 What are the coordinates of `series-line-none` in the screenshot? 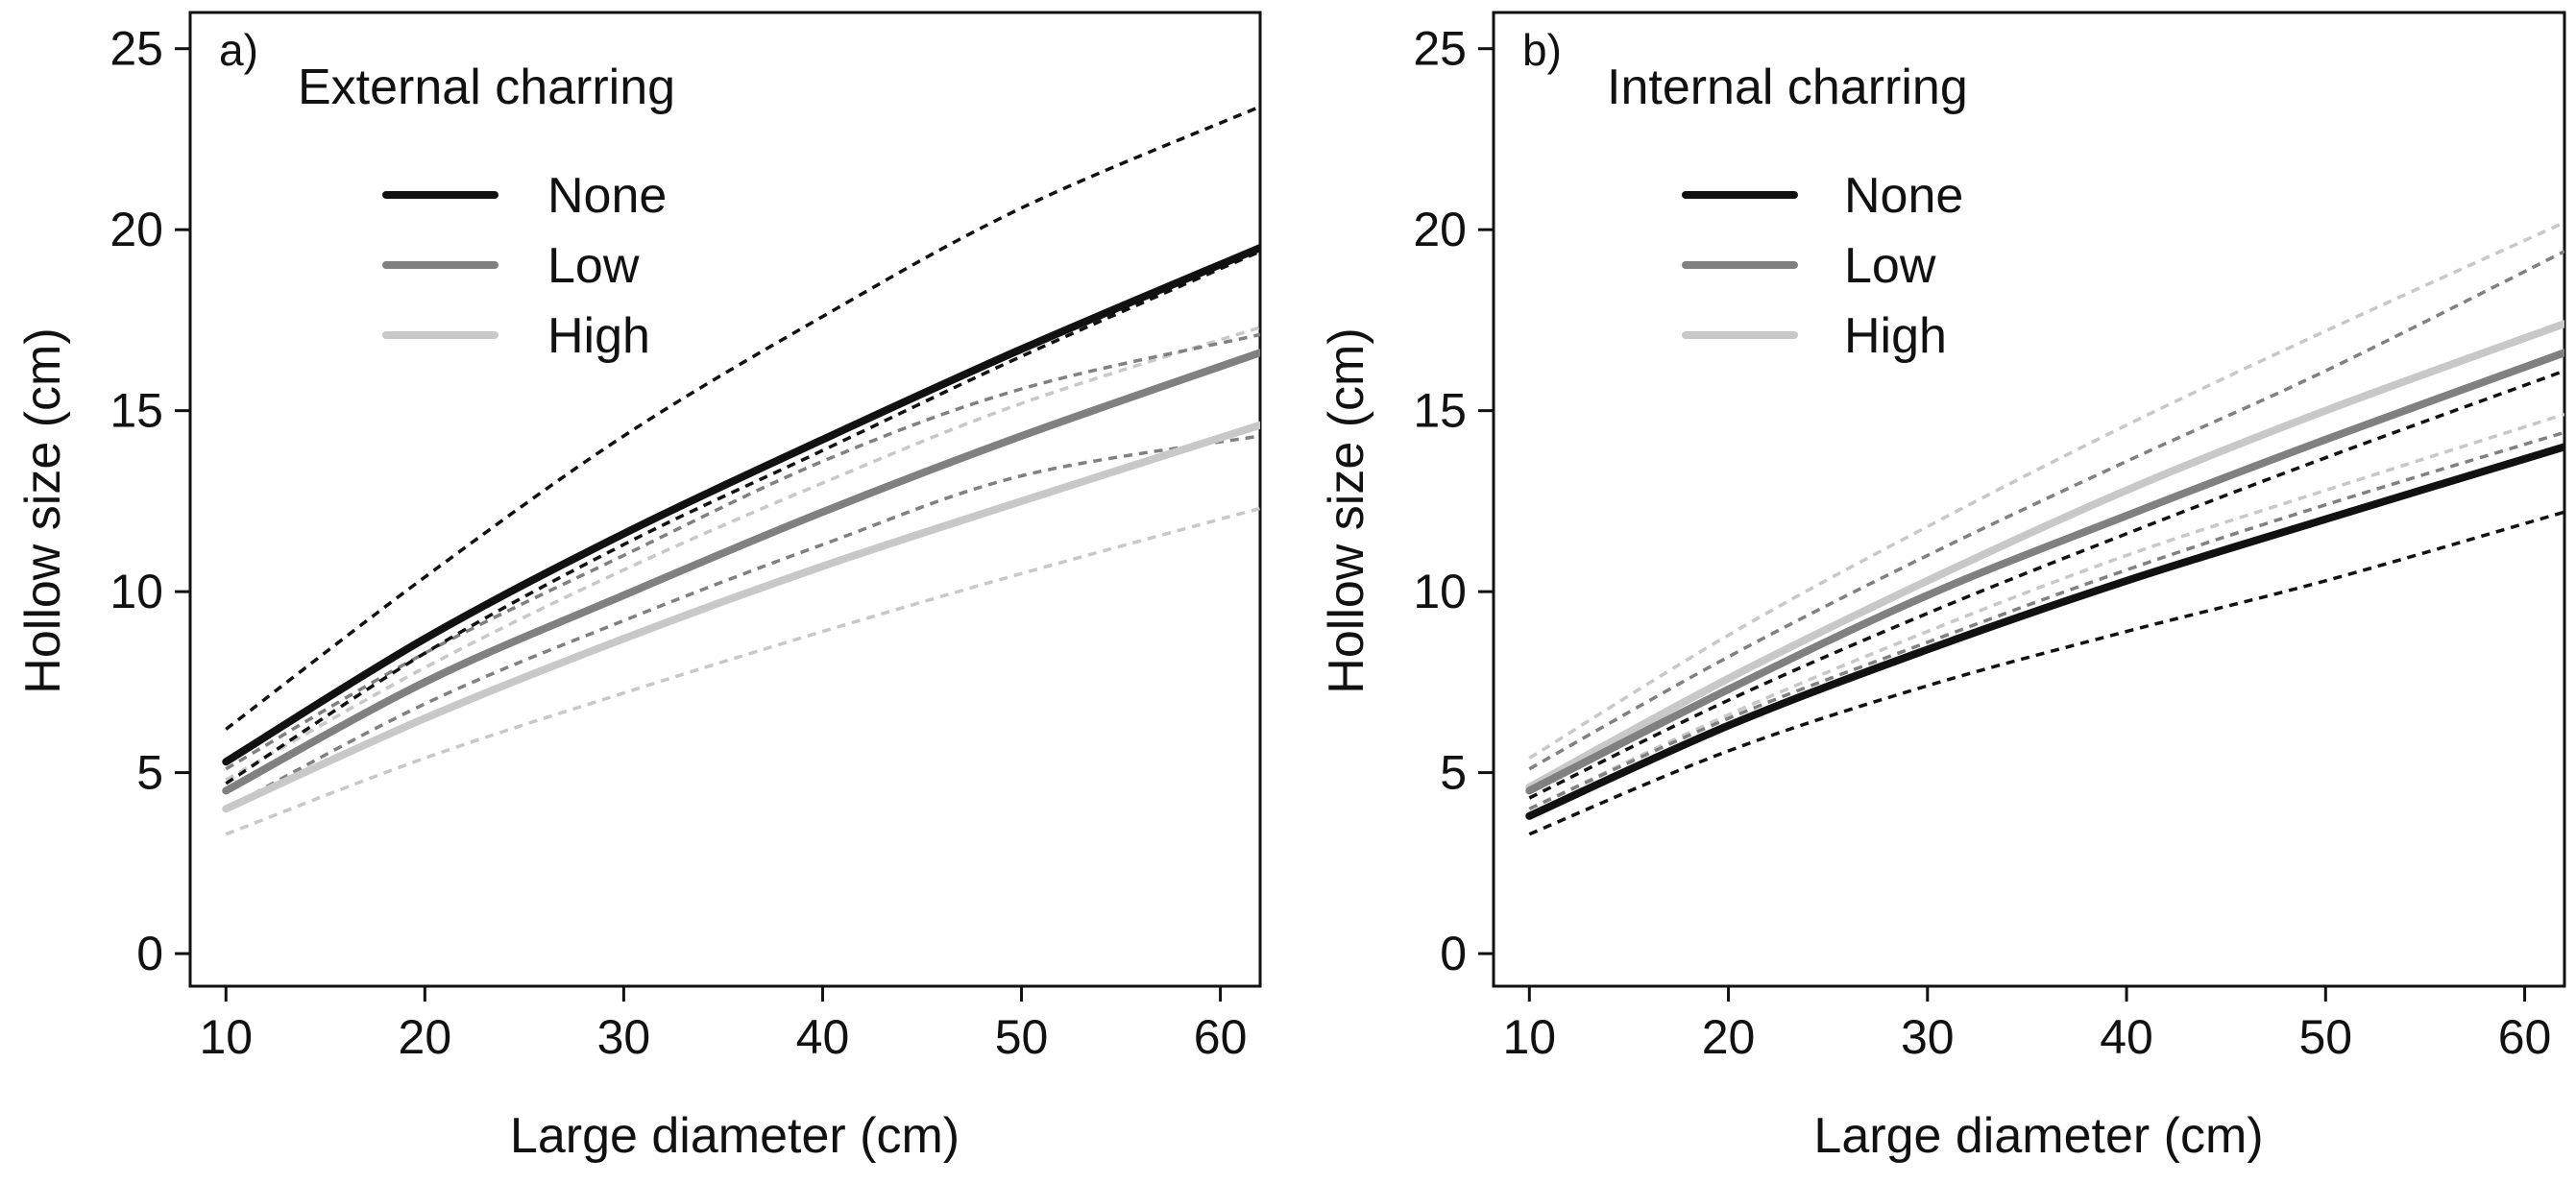 It's located at (2044, 631).